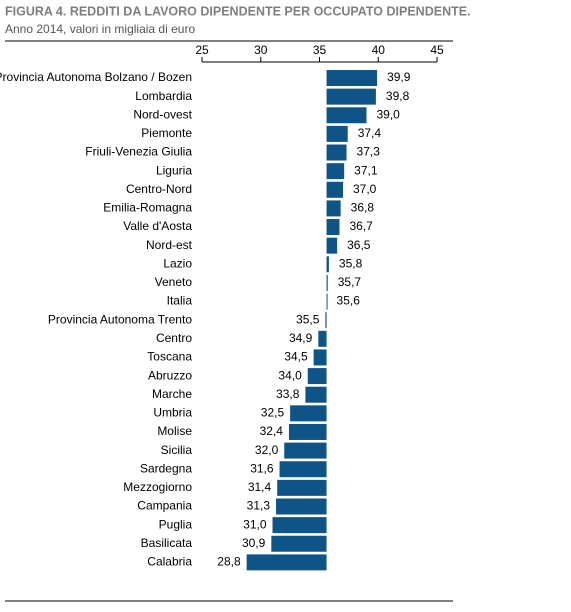 The image size is (571, 612). I want to click on category-label: Nord-est, so click(169, 245).